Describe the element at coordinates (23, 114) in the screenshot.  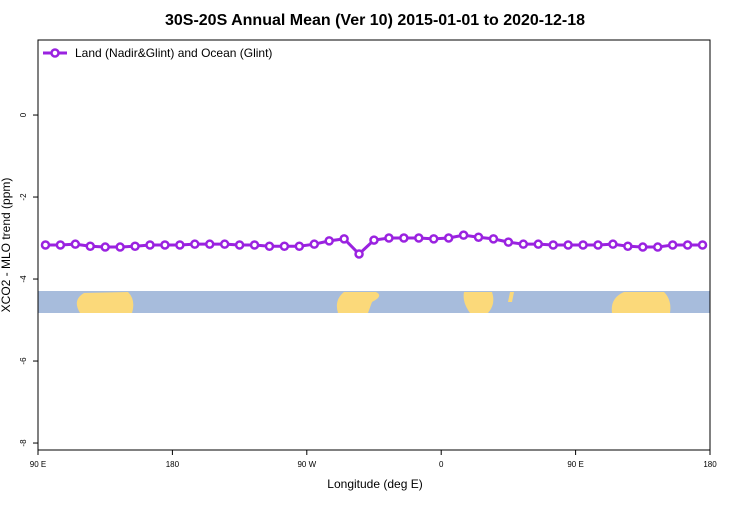
I see `y-tick-label: 0` at that location.